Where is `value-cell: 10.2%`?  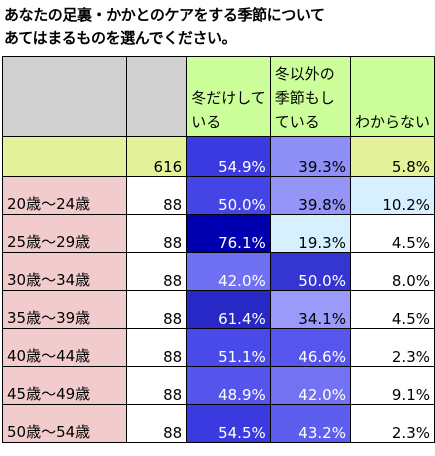
value-cell: 10.2% is located at coordinates (392, 195).